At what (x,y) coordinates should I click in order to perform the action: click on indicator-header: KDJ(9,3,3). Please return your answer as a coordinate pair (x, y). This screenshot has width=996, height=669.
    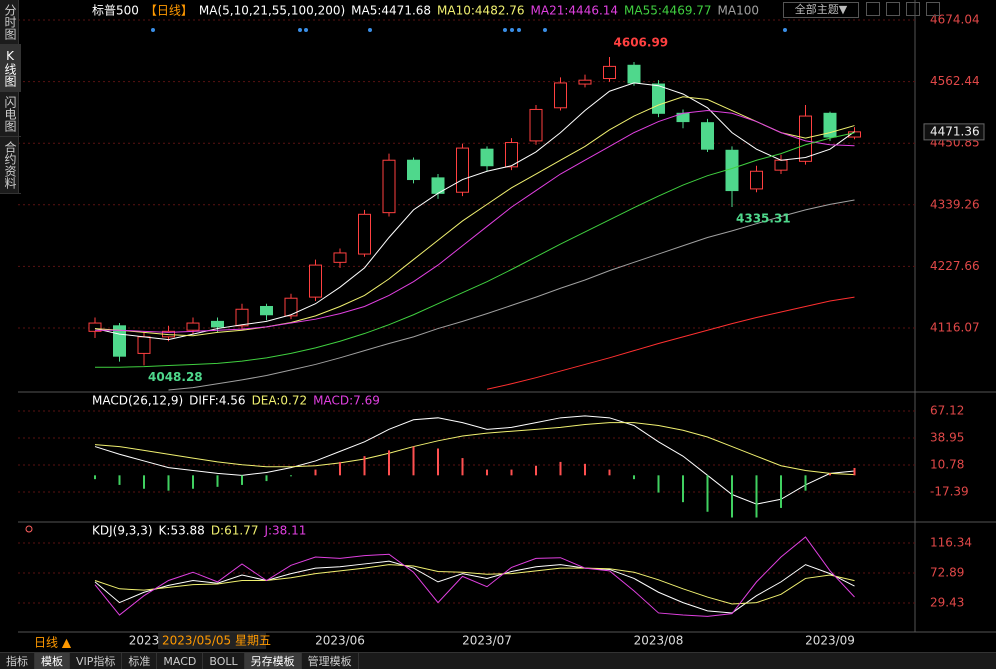
    Looking at the image, I should click on (122, 531).